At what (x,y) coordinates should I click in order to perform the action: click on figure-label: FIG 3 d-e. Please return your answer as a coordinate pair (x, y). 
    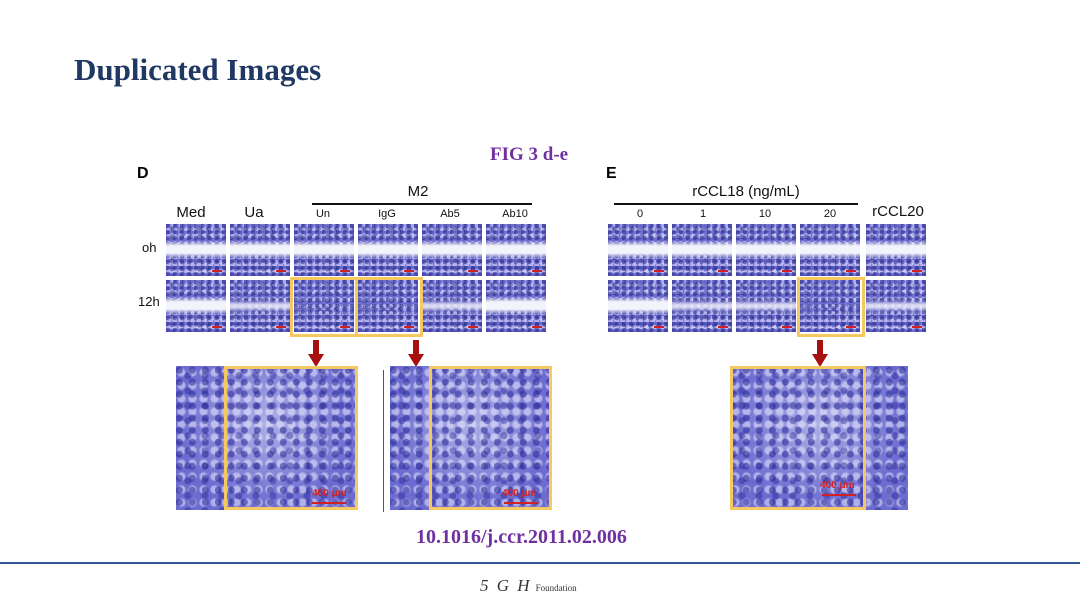
    Looking at the image, I should click on (529, 154).